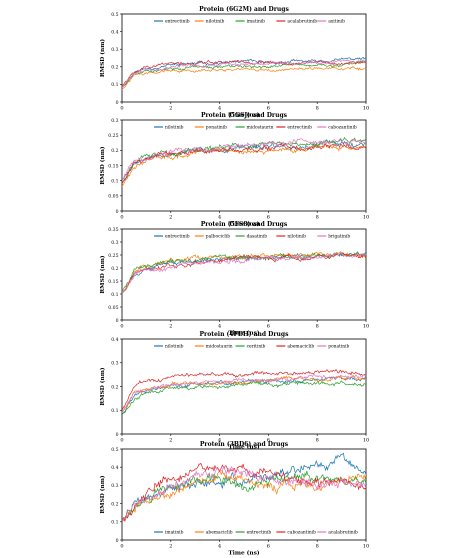 The image size is (474, 558). I want to click on legend-label: dasatinib, so click(257, 237).